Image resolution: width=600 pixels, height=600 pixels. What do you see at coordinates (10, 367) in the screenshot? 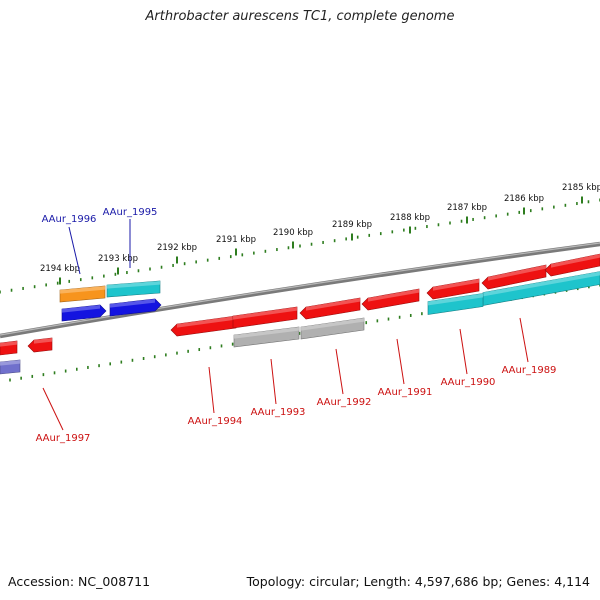
I see `gene-purple-partial` at bounding box center [10, 367].